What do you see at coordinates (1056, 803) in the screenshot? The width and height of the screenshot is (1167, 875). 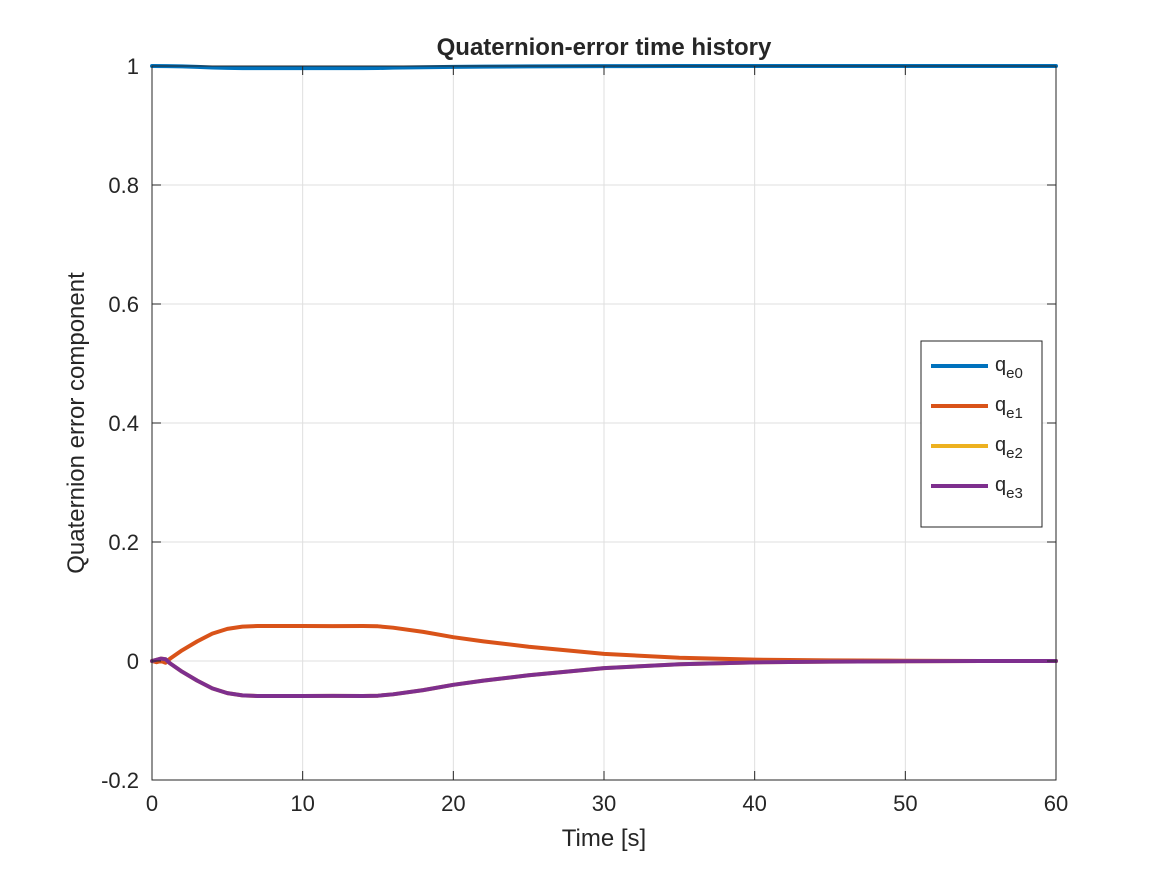 I see `x-tick-label: 60` at bounding box center [1056, 803].